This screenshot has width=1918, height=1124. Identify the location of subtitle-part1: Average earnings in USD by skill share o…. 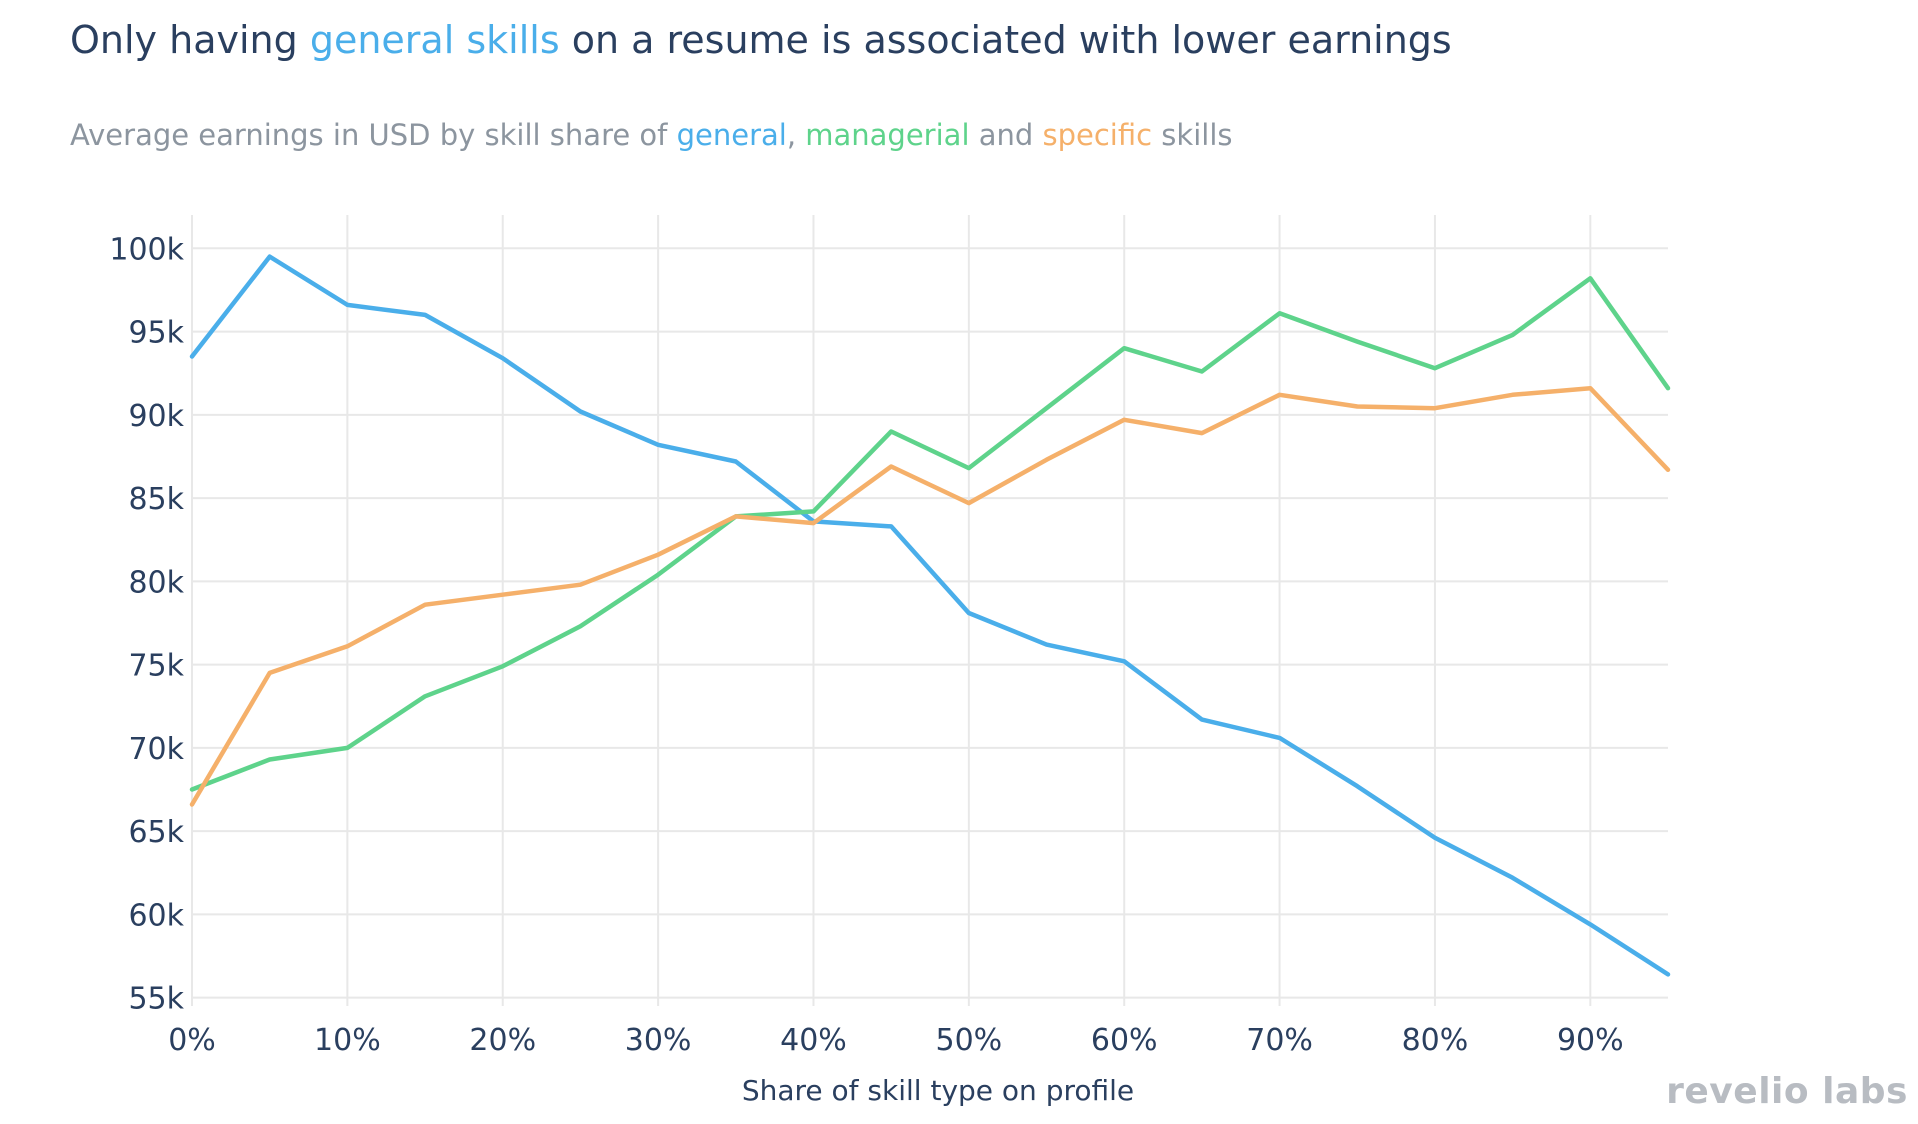
(373, 135).